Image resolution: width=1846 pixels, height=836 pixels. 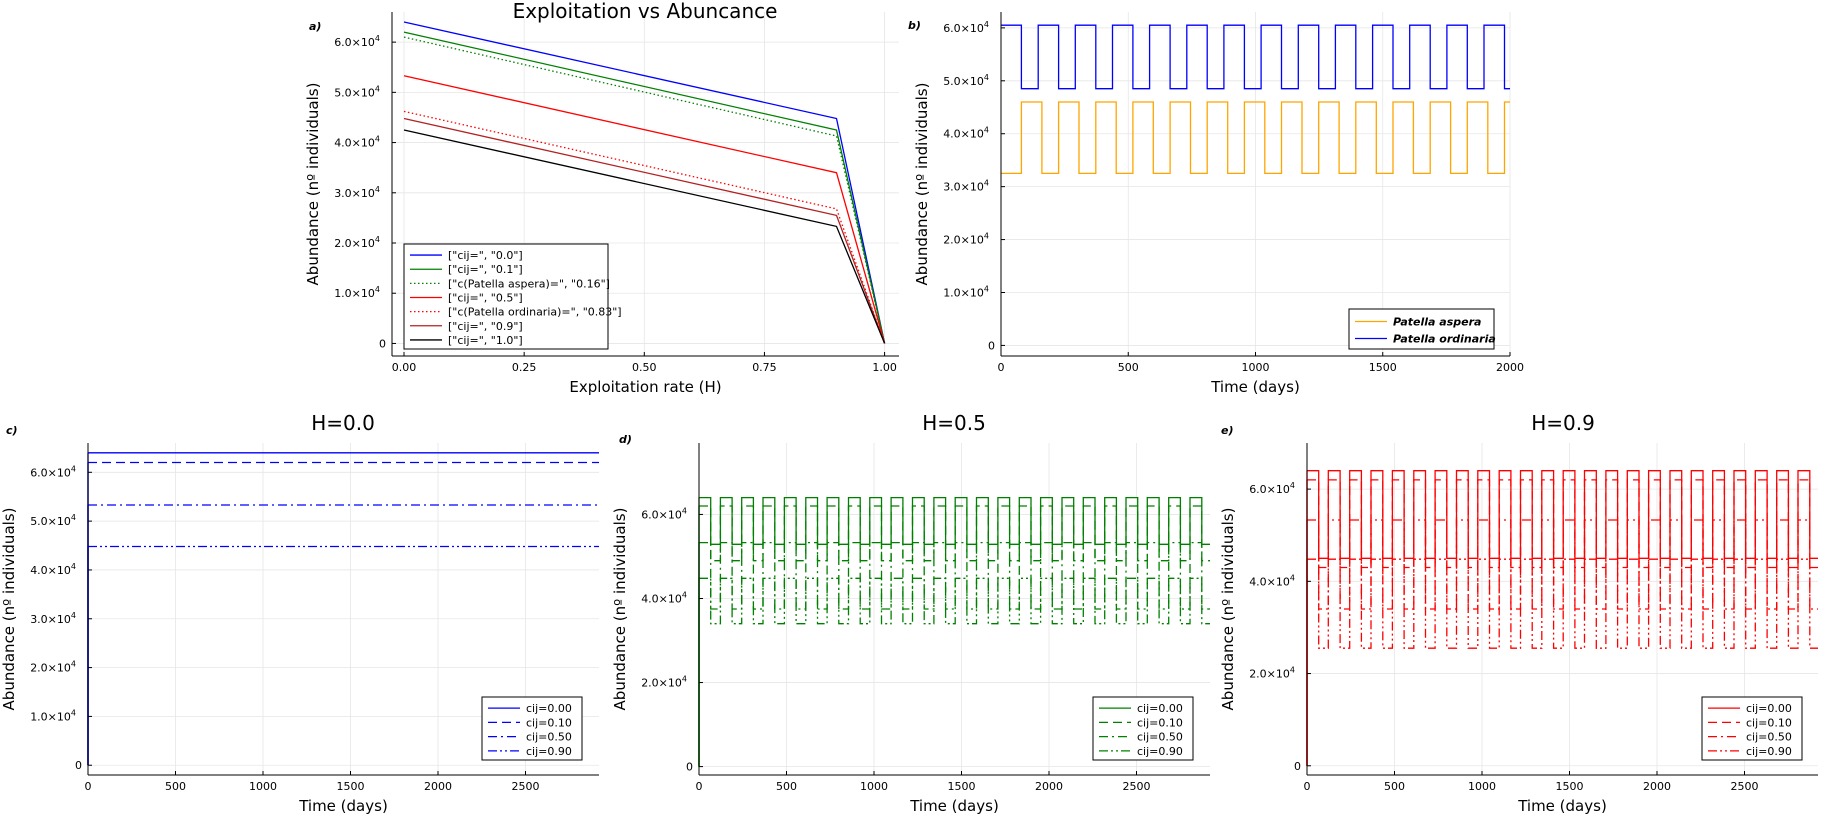 I want to click on panel-label: a), so click(x=315, y=26).